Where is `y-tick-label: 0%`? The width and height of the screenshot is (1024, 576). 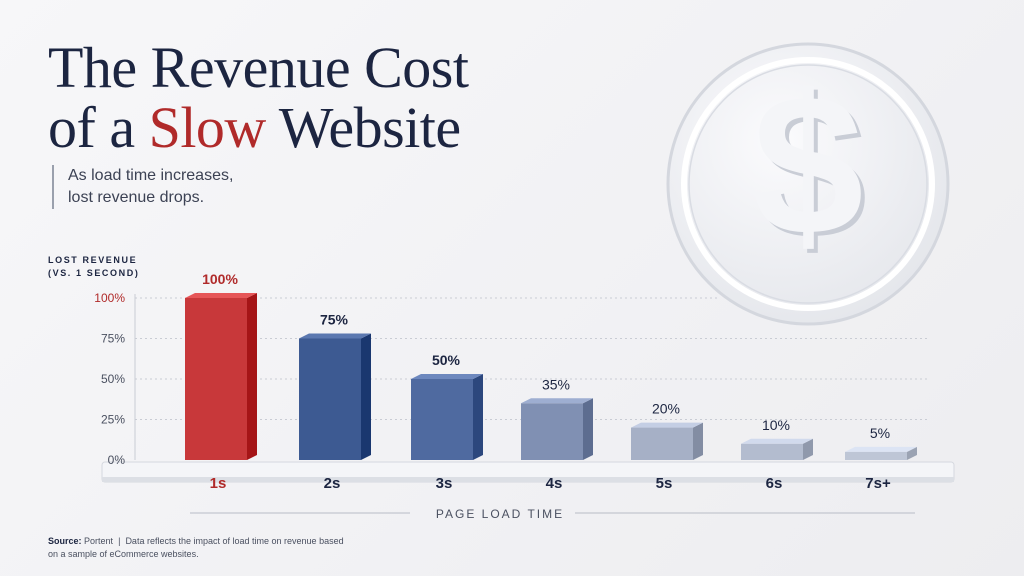
y-tick-label: 0% is located at coordinates (117, 460).